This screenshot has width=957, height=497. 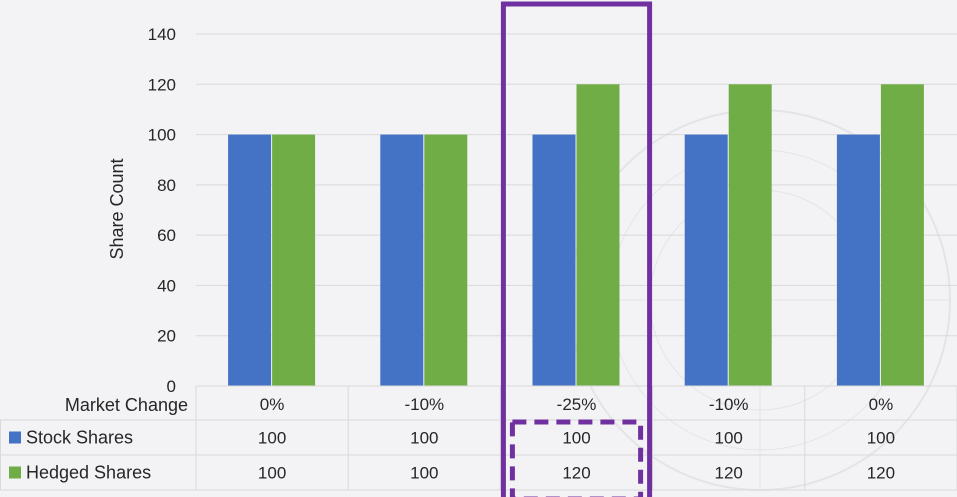 What do you see at coordinates (166, 285) in the screenshot?
I see `y-tick-label: 40` at bounding box center [166, 285].